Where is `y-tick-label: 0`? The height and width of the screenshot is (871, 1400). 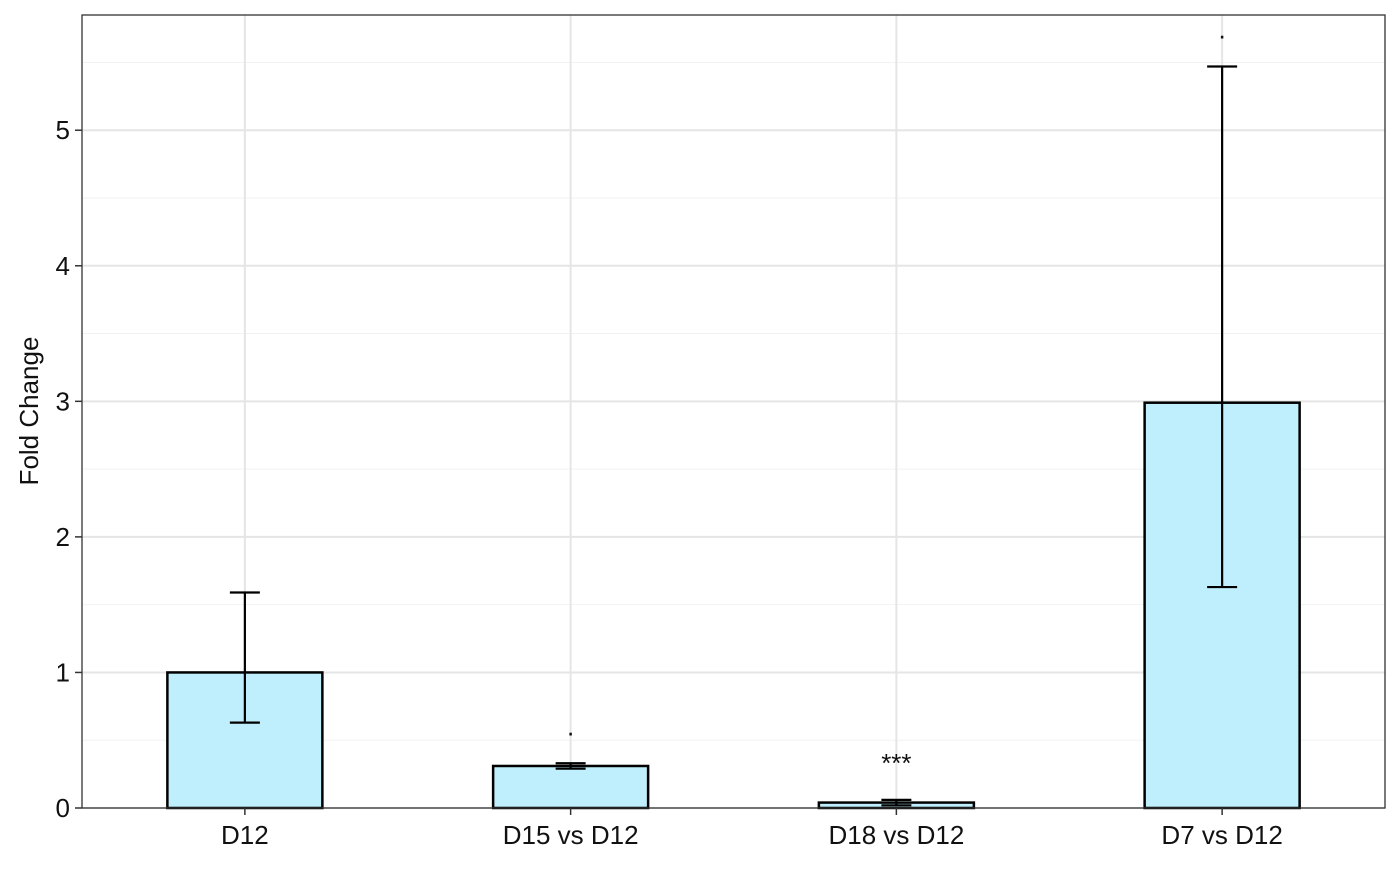
y-tick-label: 0 is located at coordinates (63, 808).